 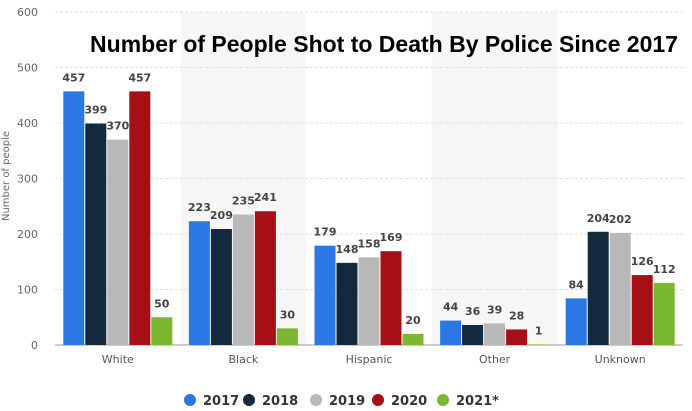 What do you see at coordinates (494, 309) in the screenshot?
I see `data-label: 39` at bounding box center [494, 309].